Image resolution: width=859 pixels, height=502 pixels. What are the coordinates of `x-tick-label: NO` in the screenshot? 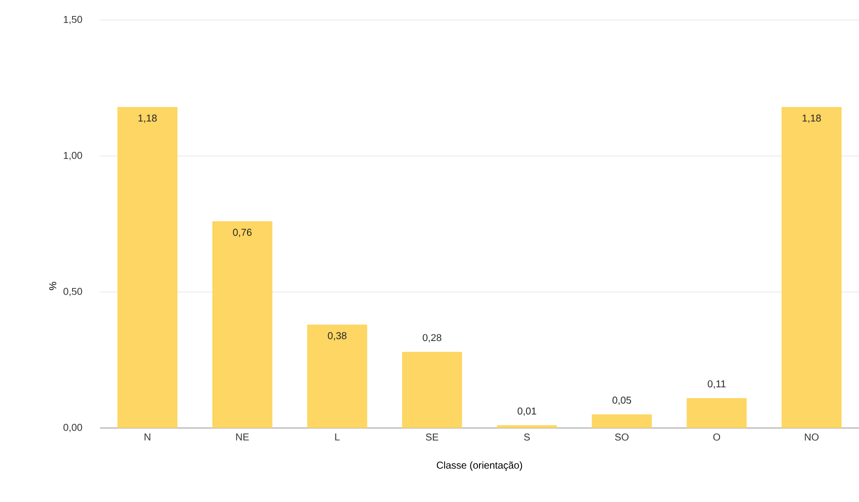 It's located at (811, 437).